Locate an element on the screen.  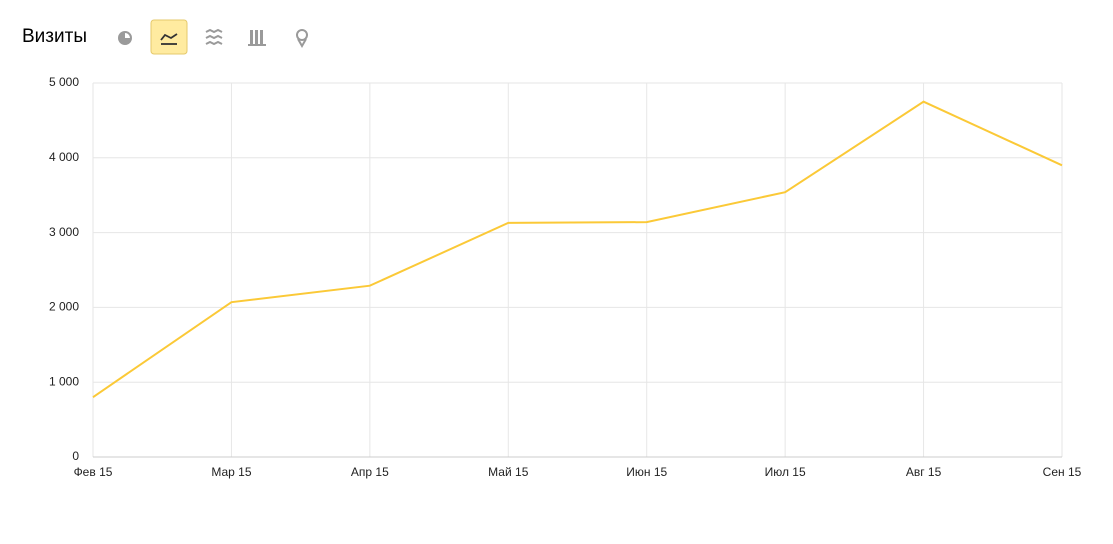
x-tick-label: Май 15 is located at coordinates (508, 472).